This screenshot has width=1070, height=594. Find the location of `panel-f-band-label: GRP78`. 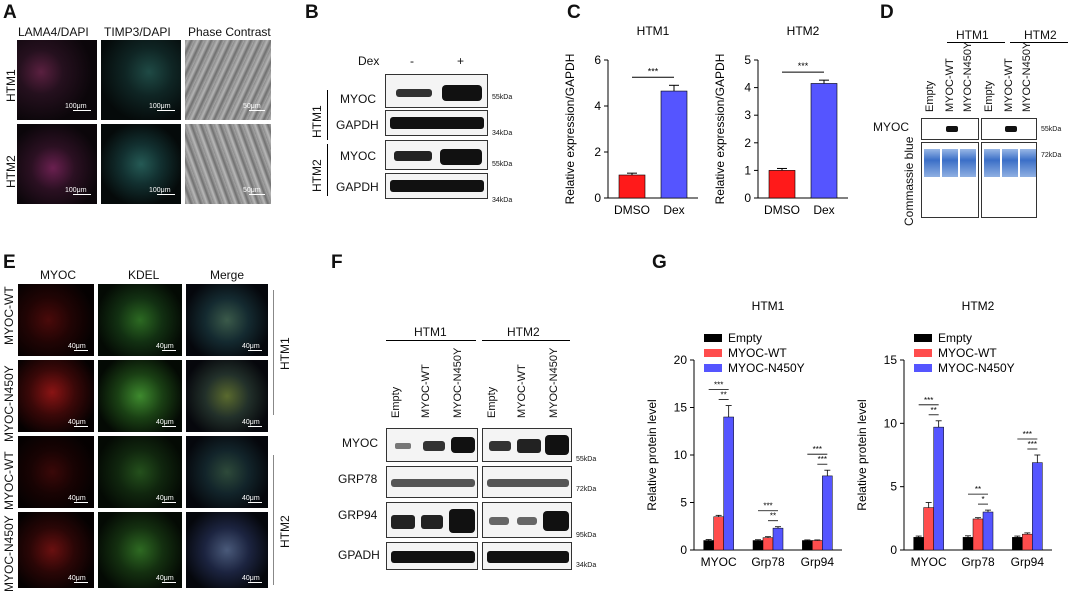

panel-f-band-label: GRP78 is located at coordinates (358, 479).